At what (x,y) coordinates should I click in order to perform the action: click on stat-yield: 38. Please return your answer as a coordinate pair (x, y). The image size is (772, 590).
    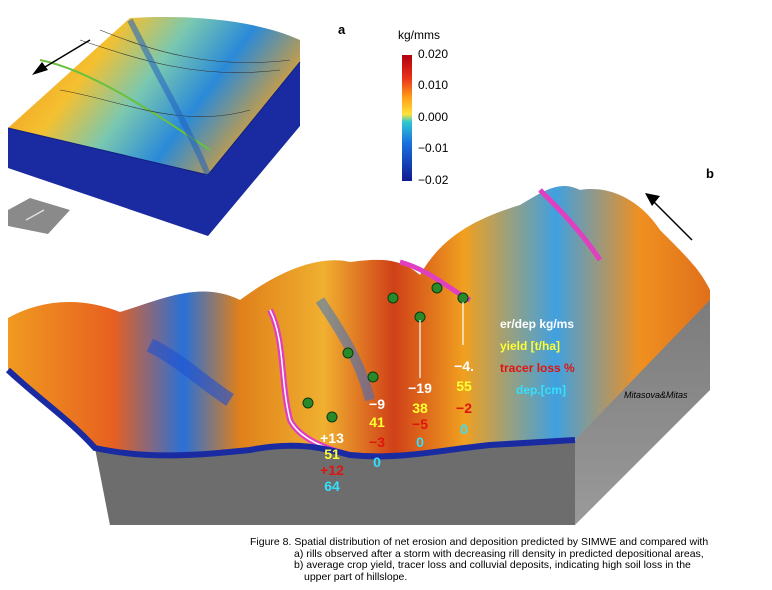
    Looking at the image, I should click on (420, 408).